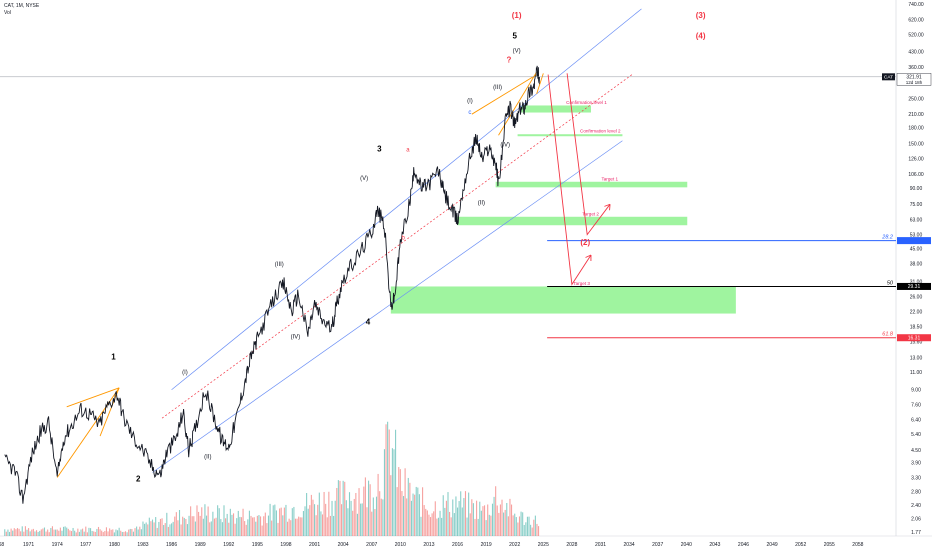 This screenshot has width=932, height=555. What do you see at coordinates (590, 213) in the screenshot?
I see `zone-label: Target 2` at bounding box center [590, 213].